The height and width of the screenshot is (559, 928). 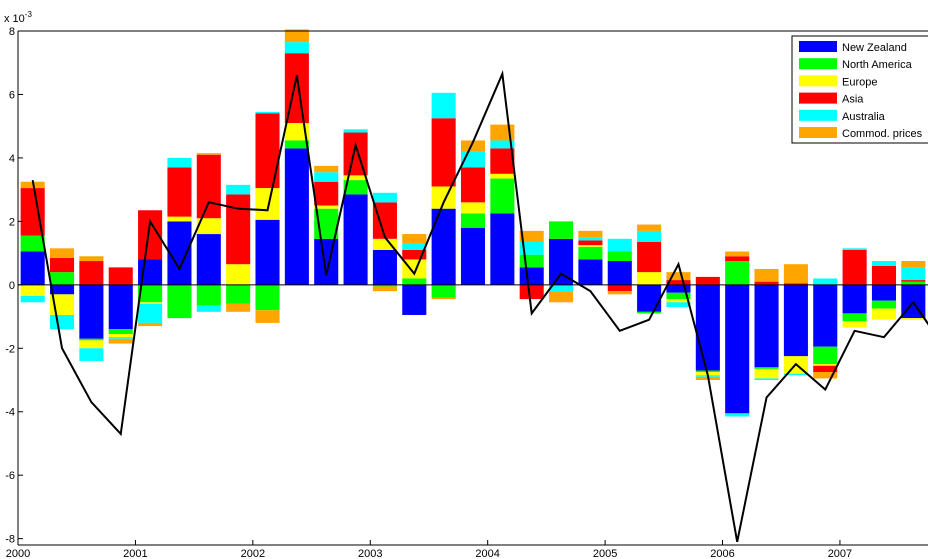 I want to click on legend-label-3: Asia, so click(x=853, y=100).